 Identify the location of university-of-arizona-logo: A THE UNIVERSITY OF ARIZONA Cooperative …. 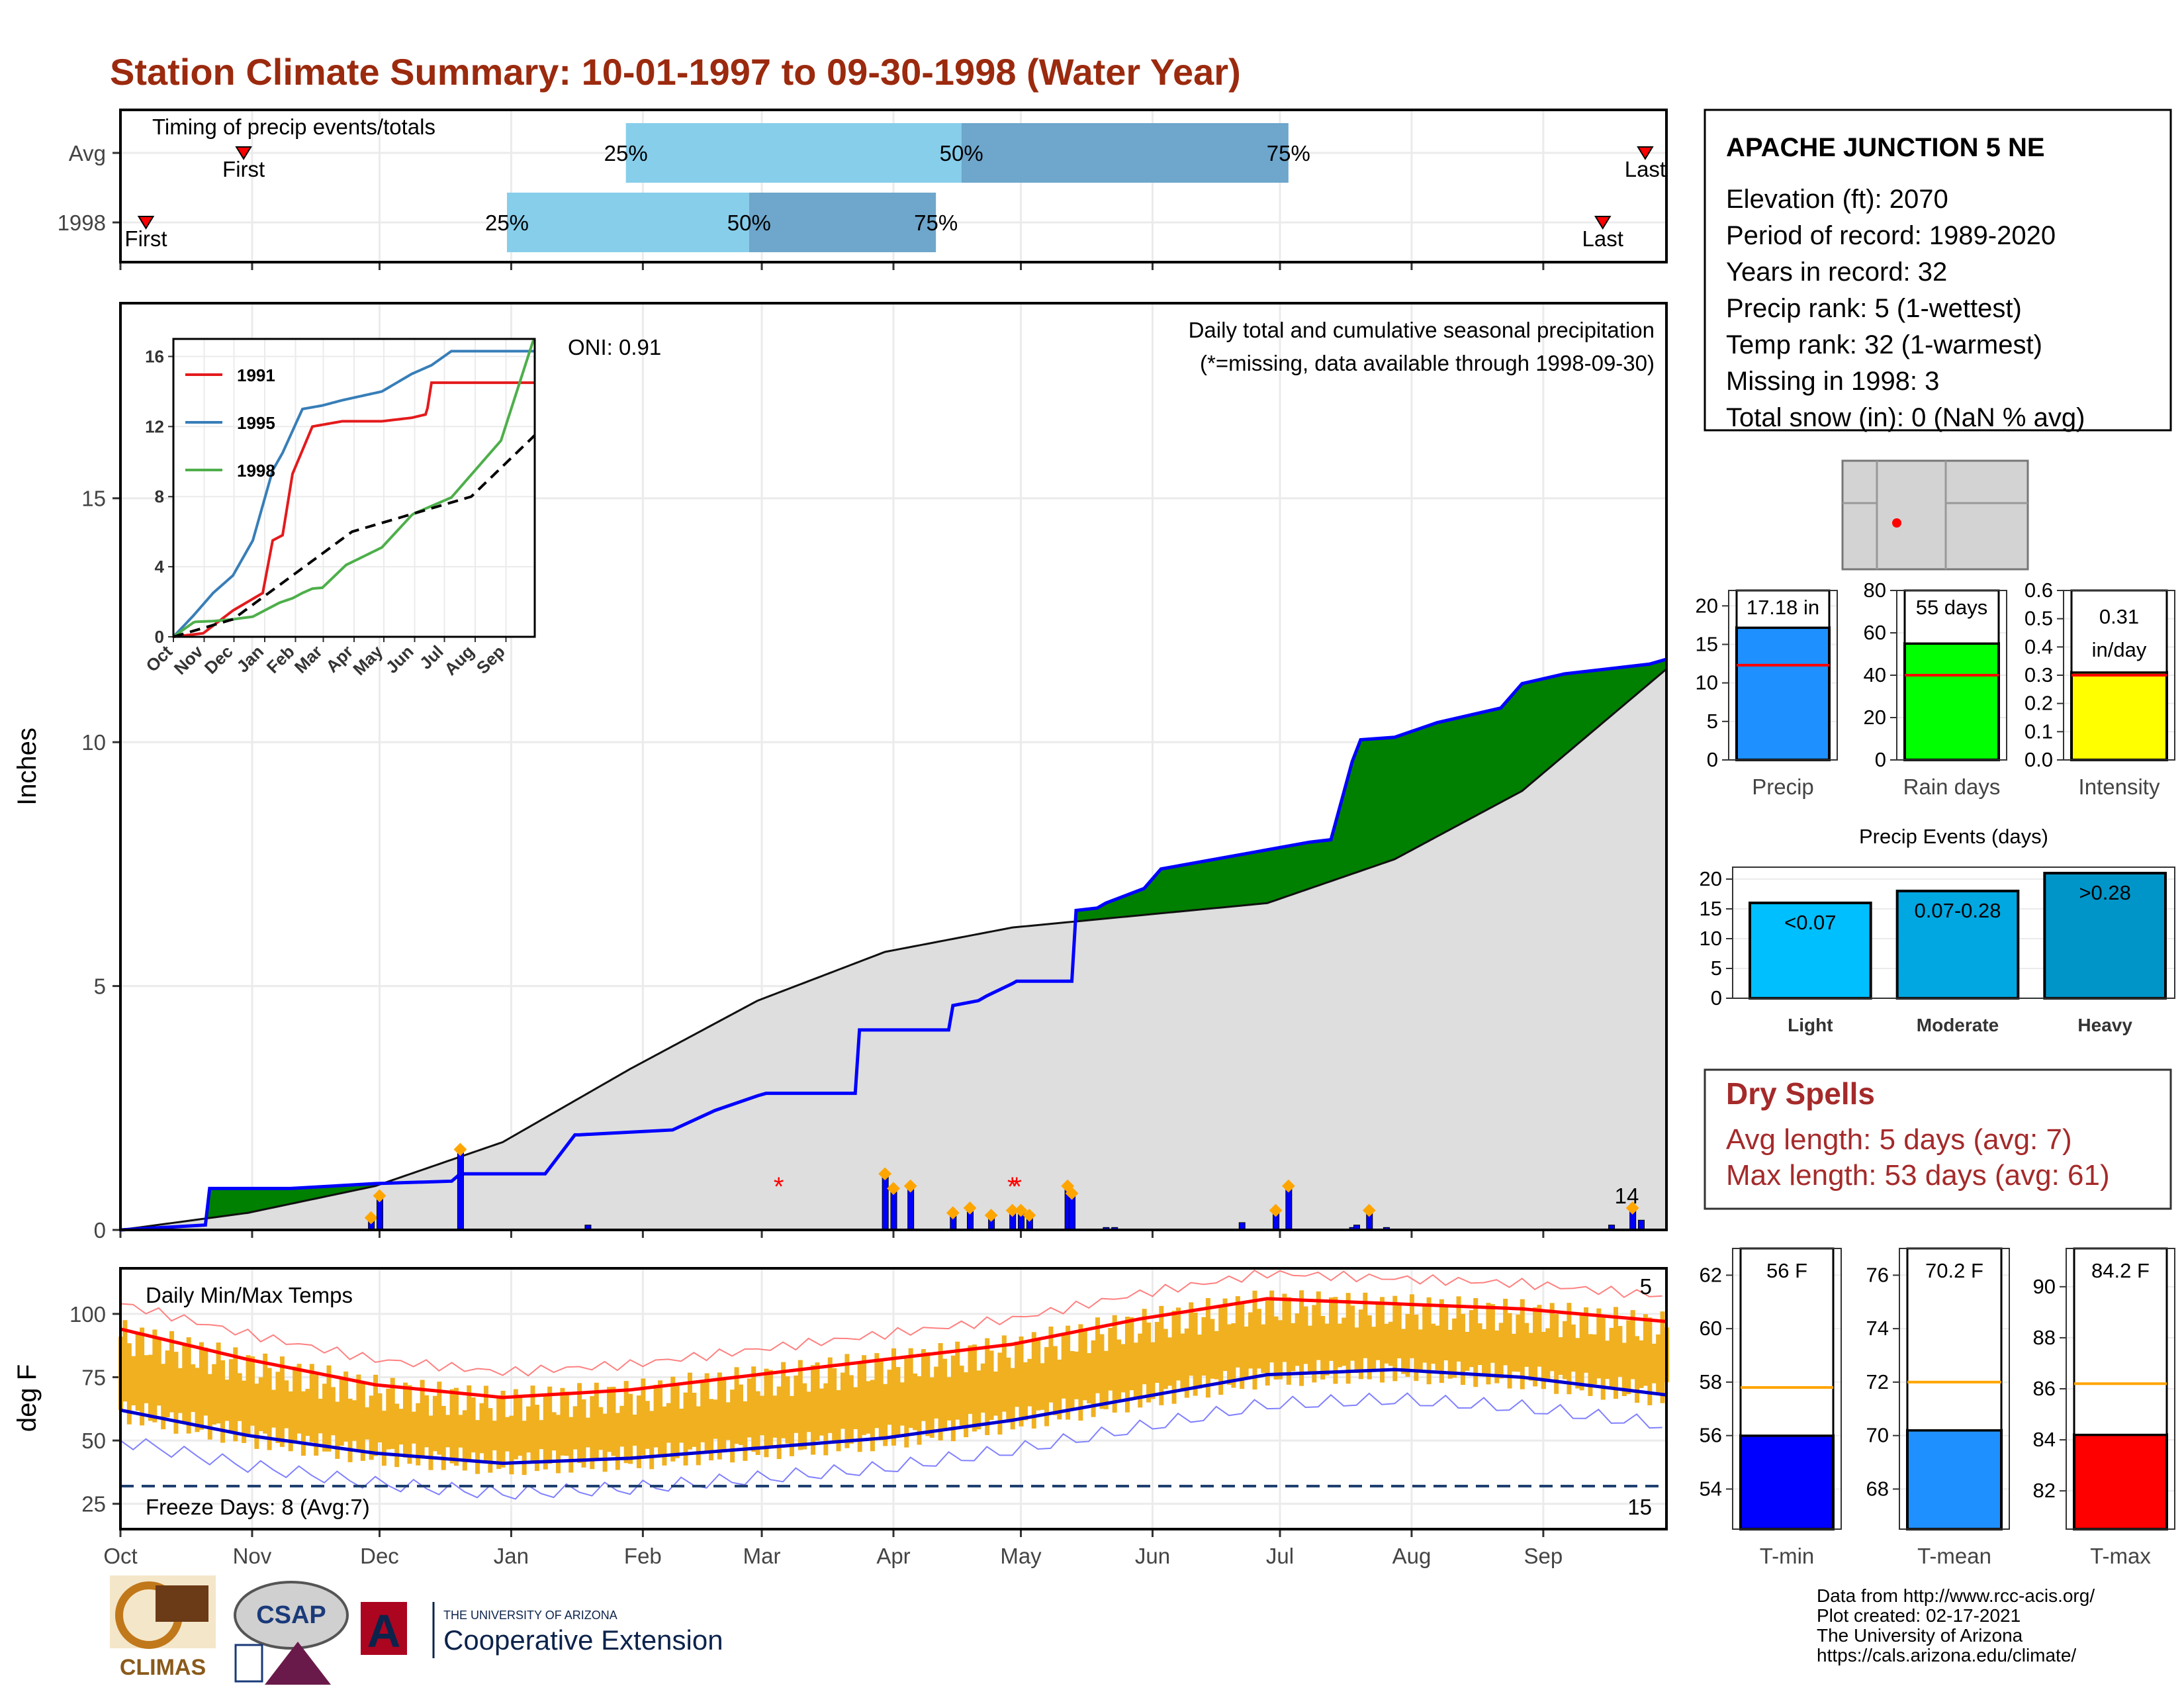
(542, 1630).